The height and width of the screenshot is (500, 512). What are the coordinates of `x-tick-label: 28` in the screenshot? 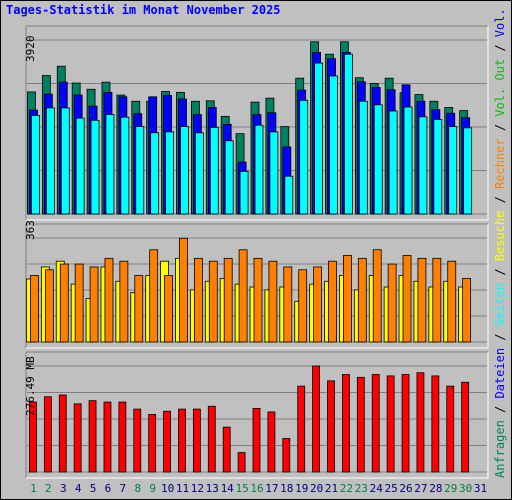 It's located at (436, 488).